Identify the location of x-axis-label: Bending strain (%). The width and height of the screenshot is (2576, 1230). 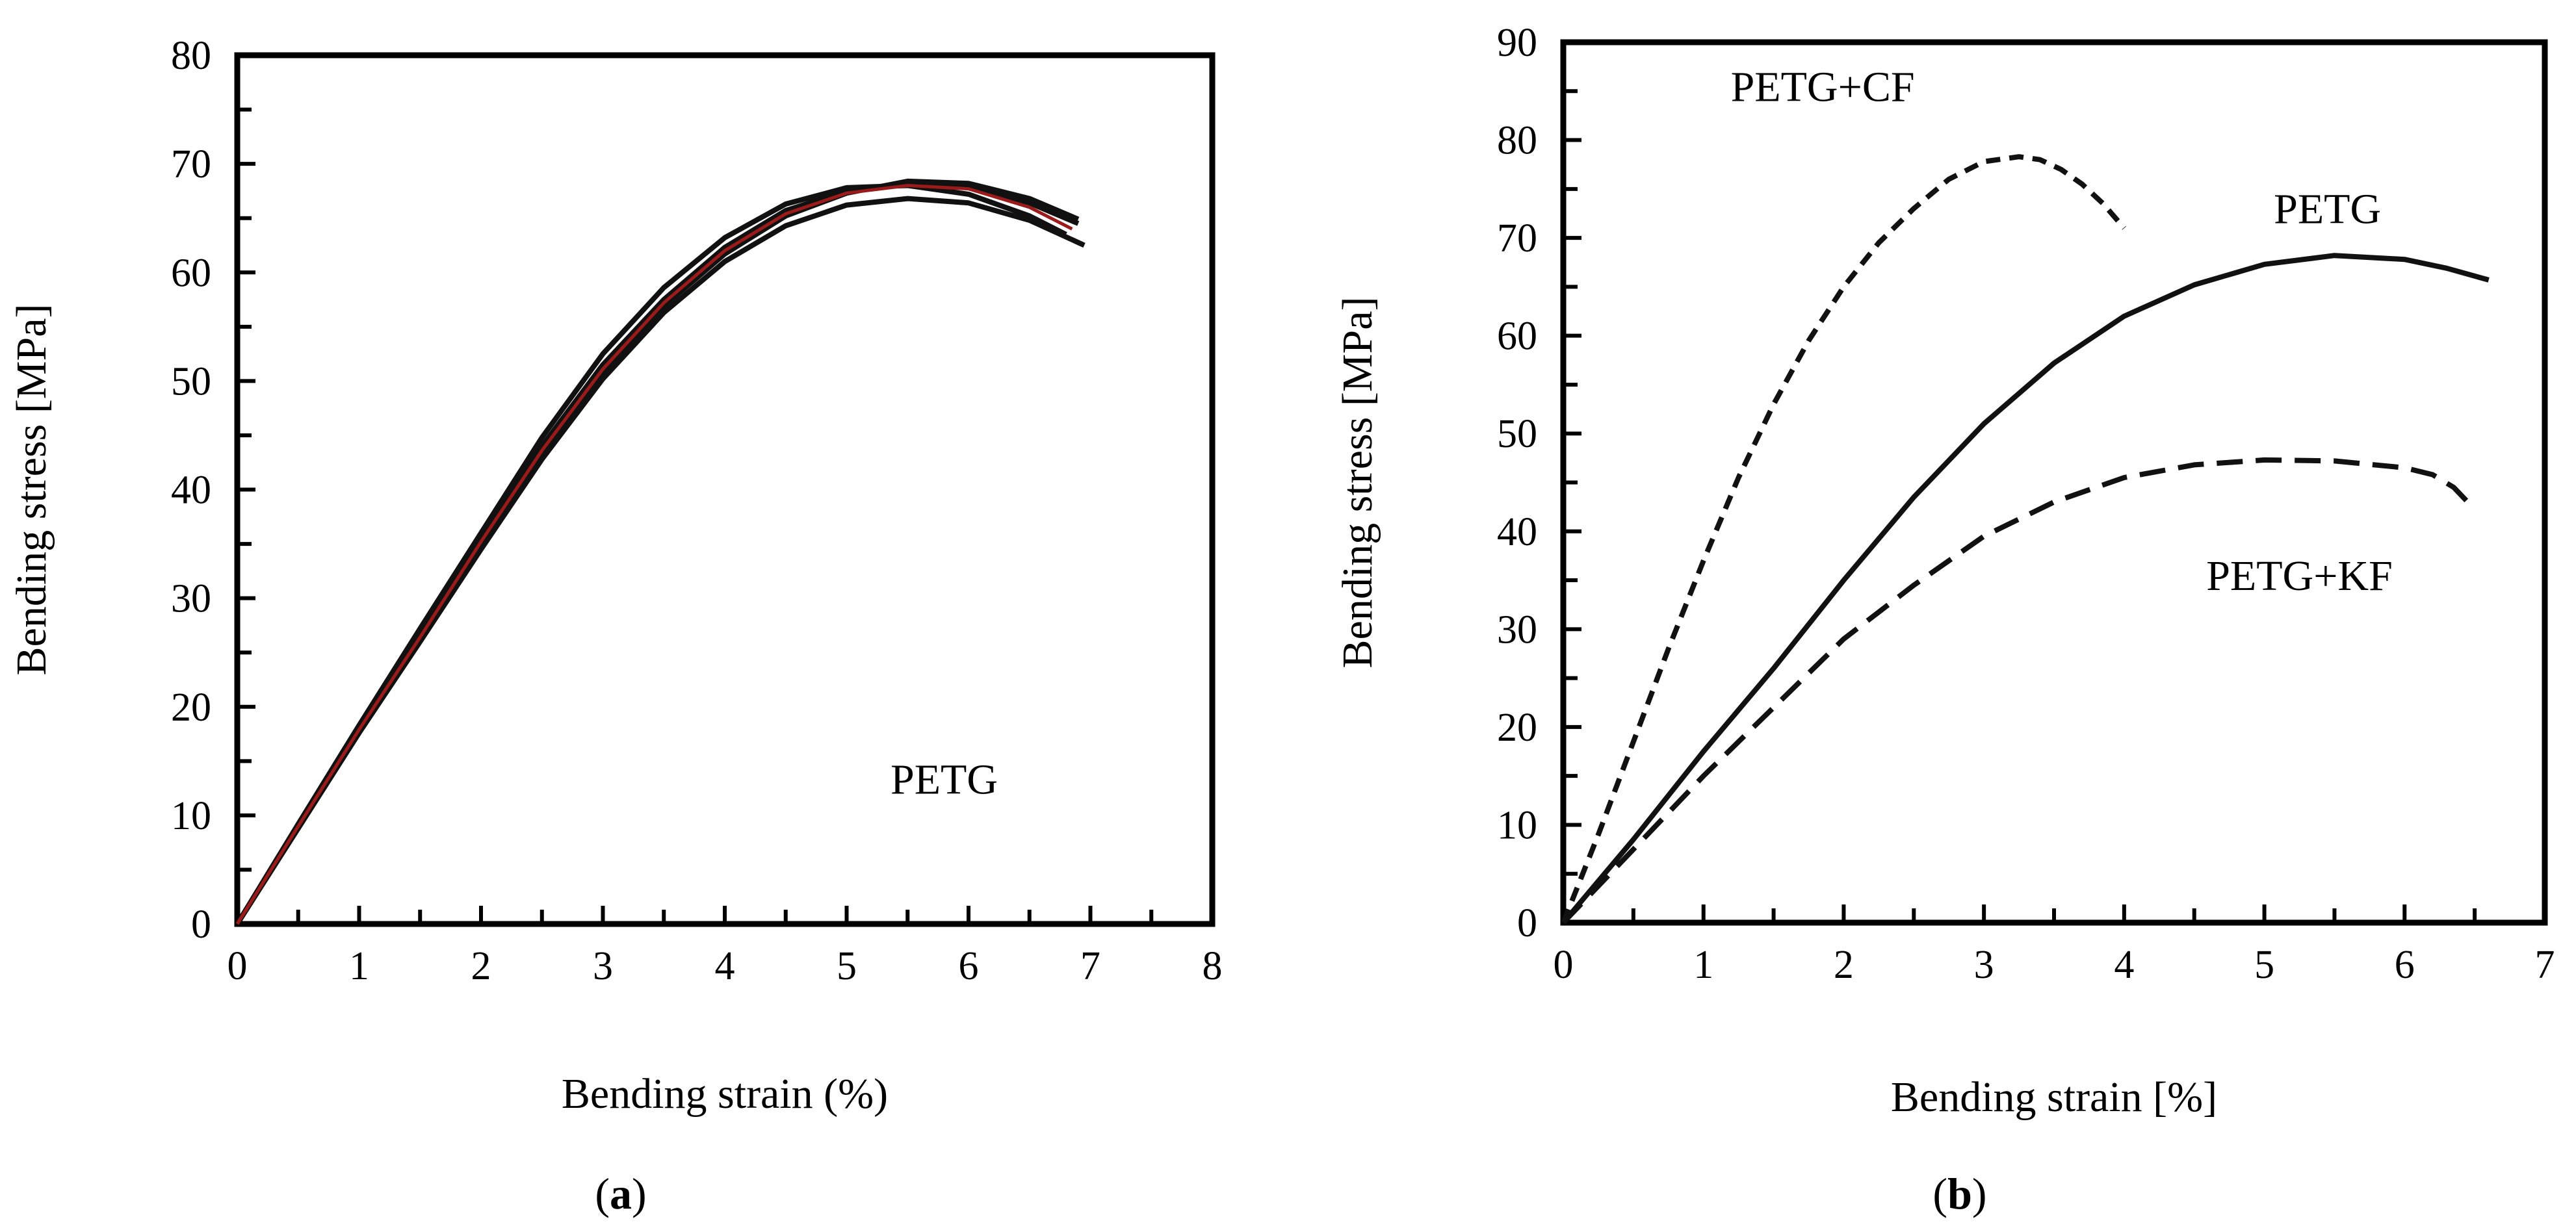
(725, 1094).